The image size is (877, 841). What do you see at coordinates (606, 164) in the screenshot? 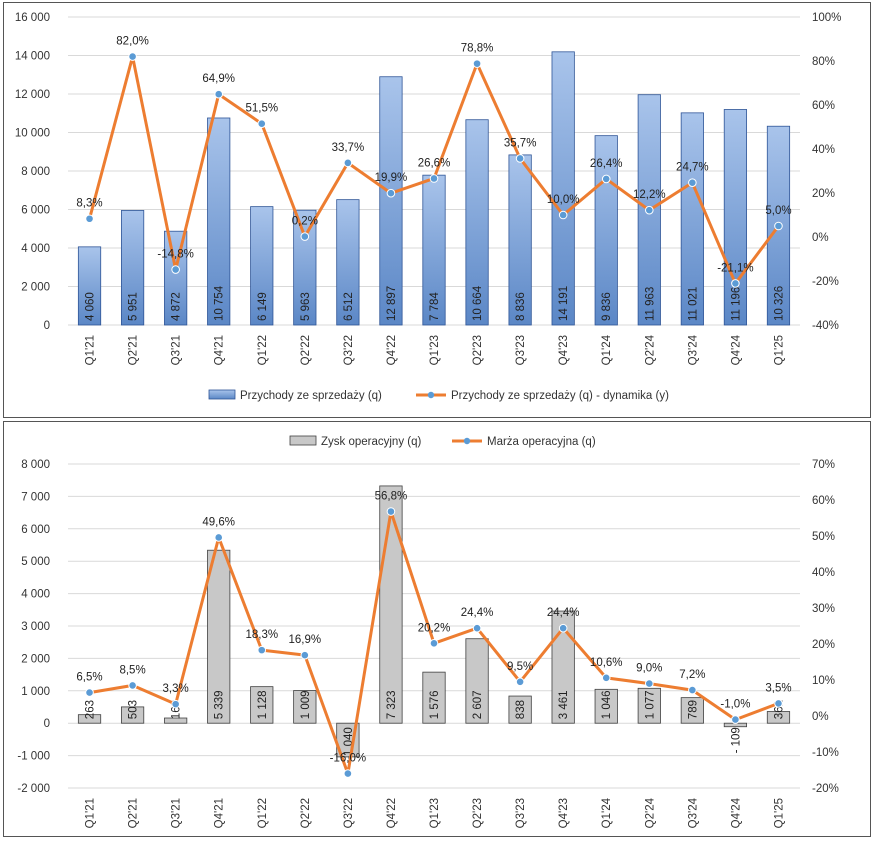
I see `line-value-label: 26,4%` at bounding box center [606, 164].